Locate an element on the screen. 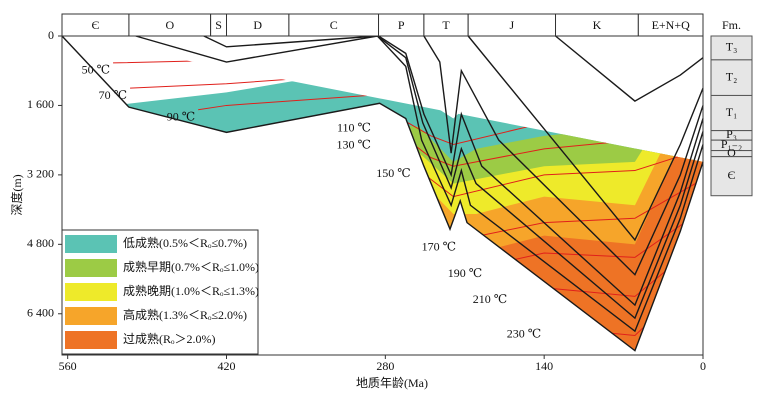 This screenshot has width=781, height=396. legend-label: 成熟晚期(1.0%＜Rₒ≤1.3%) is located at coordinates (191, 290).